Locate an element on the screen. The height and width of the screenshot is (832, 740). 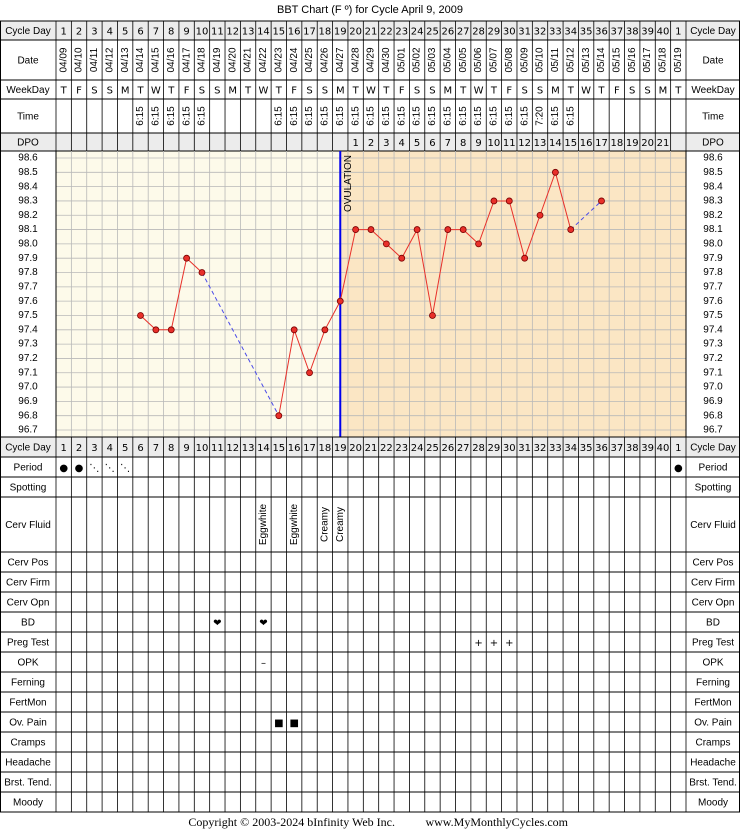
ovulation-label: OVULATION is located at coordinates (348, 183).